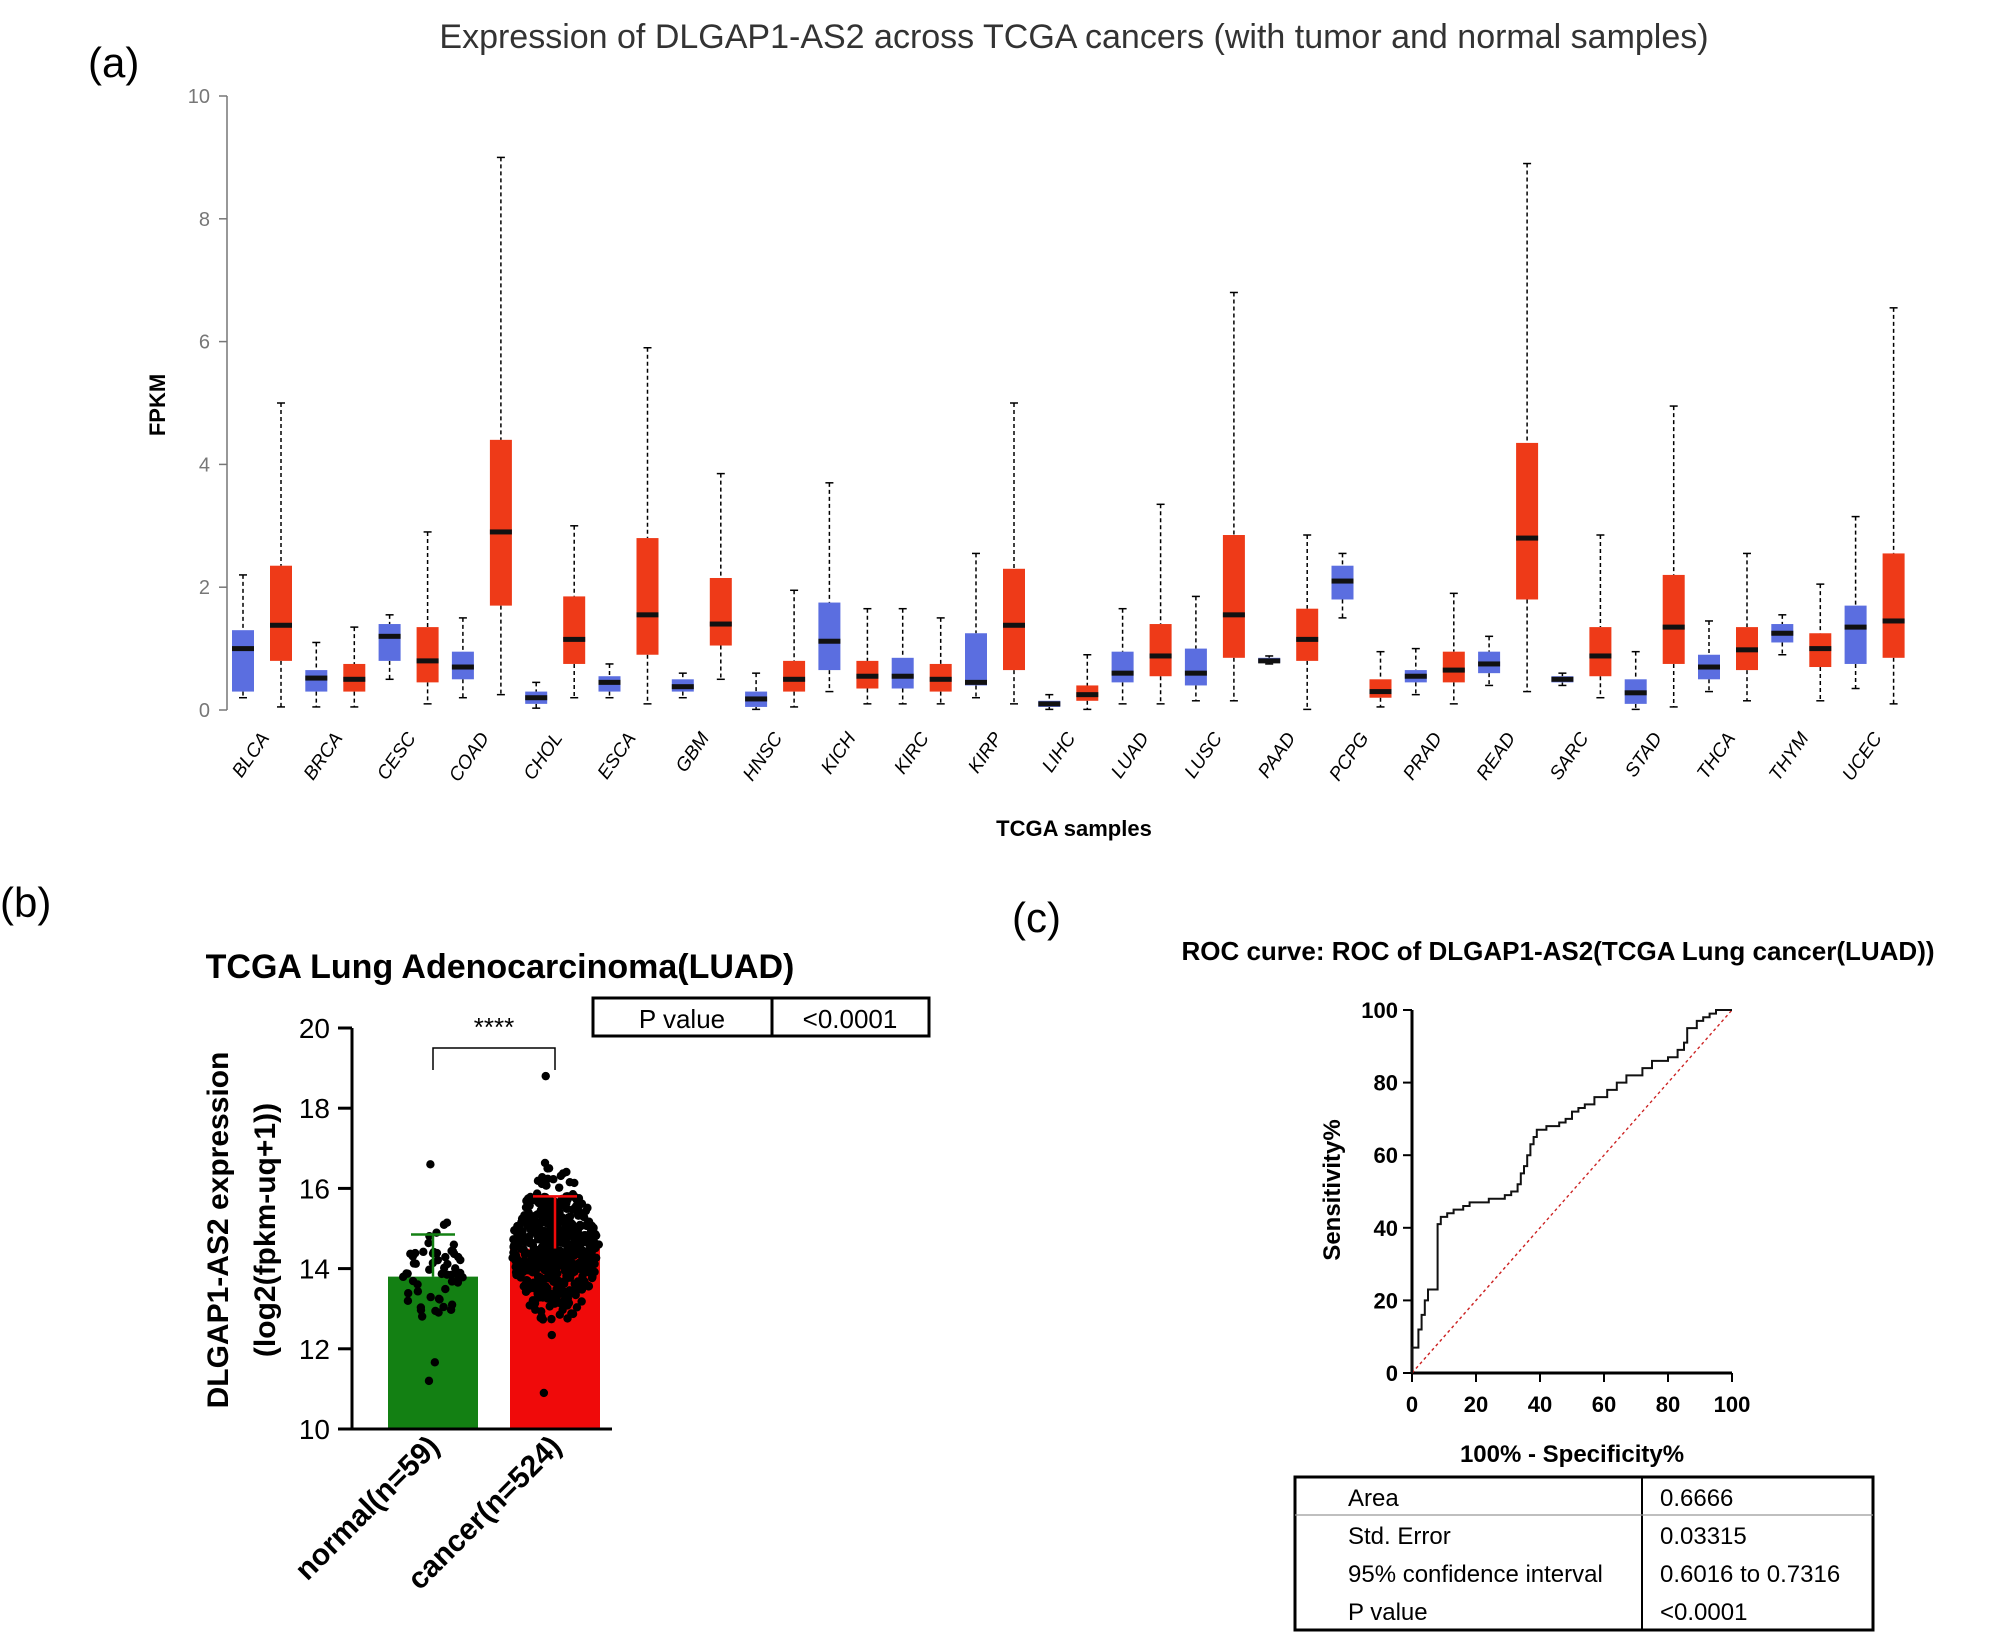 The height and width of the screenshot is (1649, 2008). What do you see at coordinates (1277, 756) in the screenshot?
I see `panel-a-x-tick-label: PAAD` at bounding box center [1277, 756].